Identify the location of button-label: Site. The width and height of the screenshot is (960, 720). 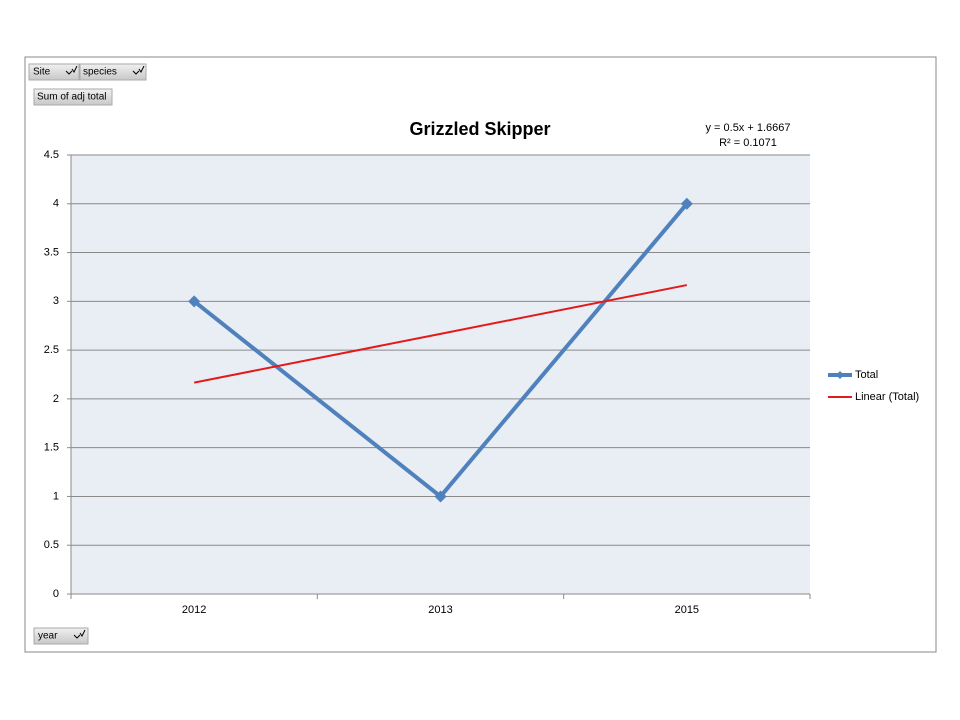
(42, 72).